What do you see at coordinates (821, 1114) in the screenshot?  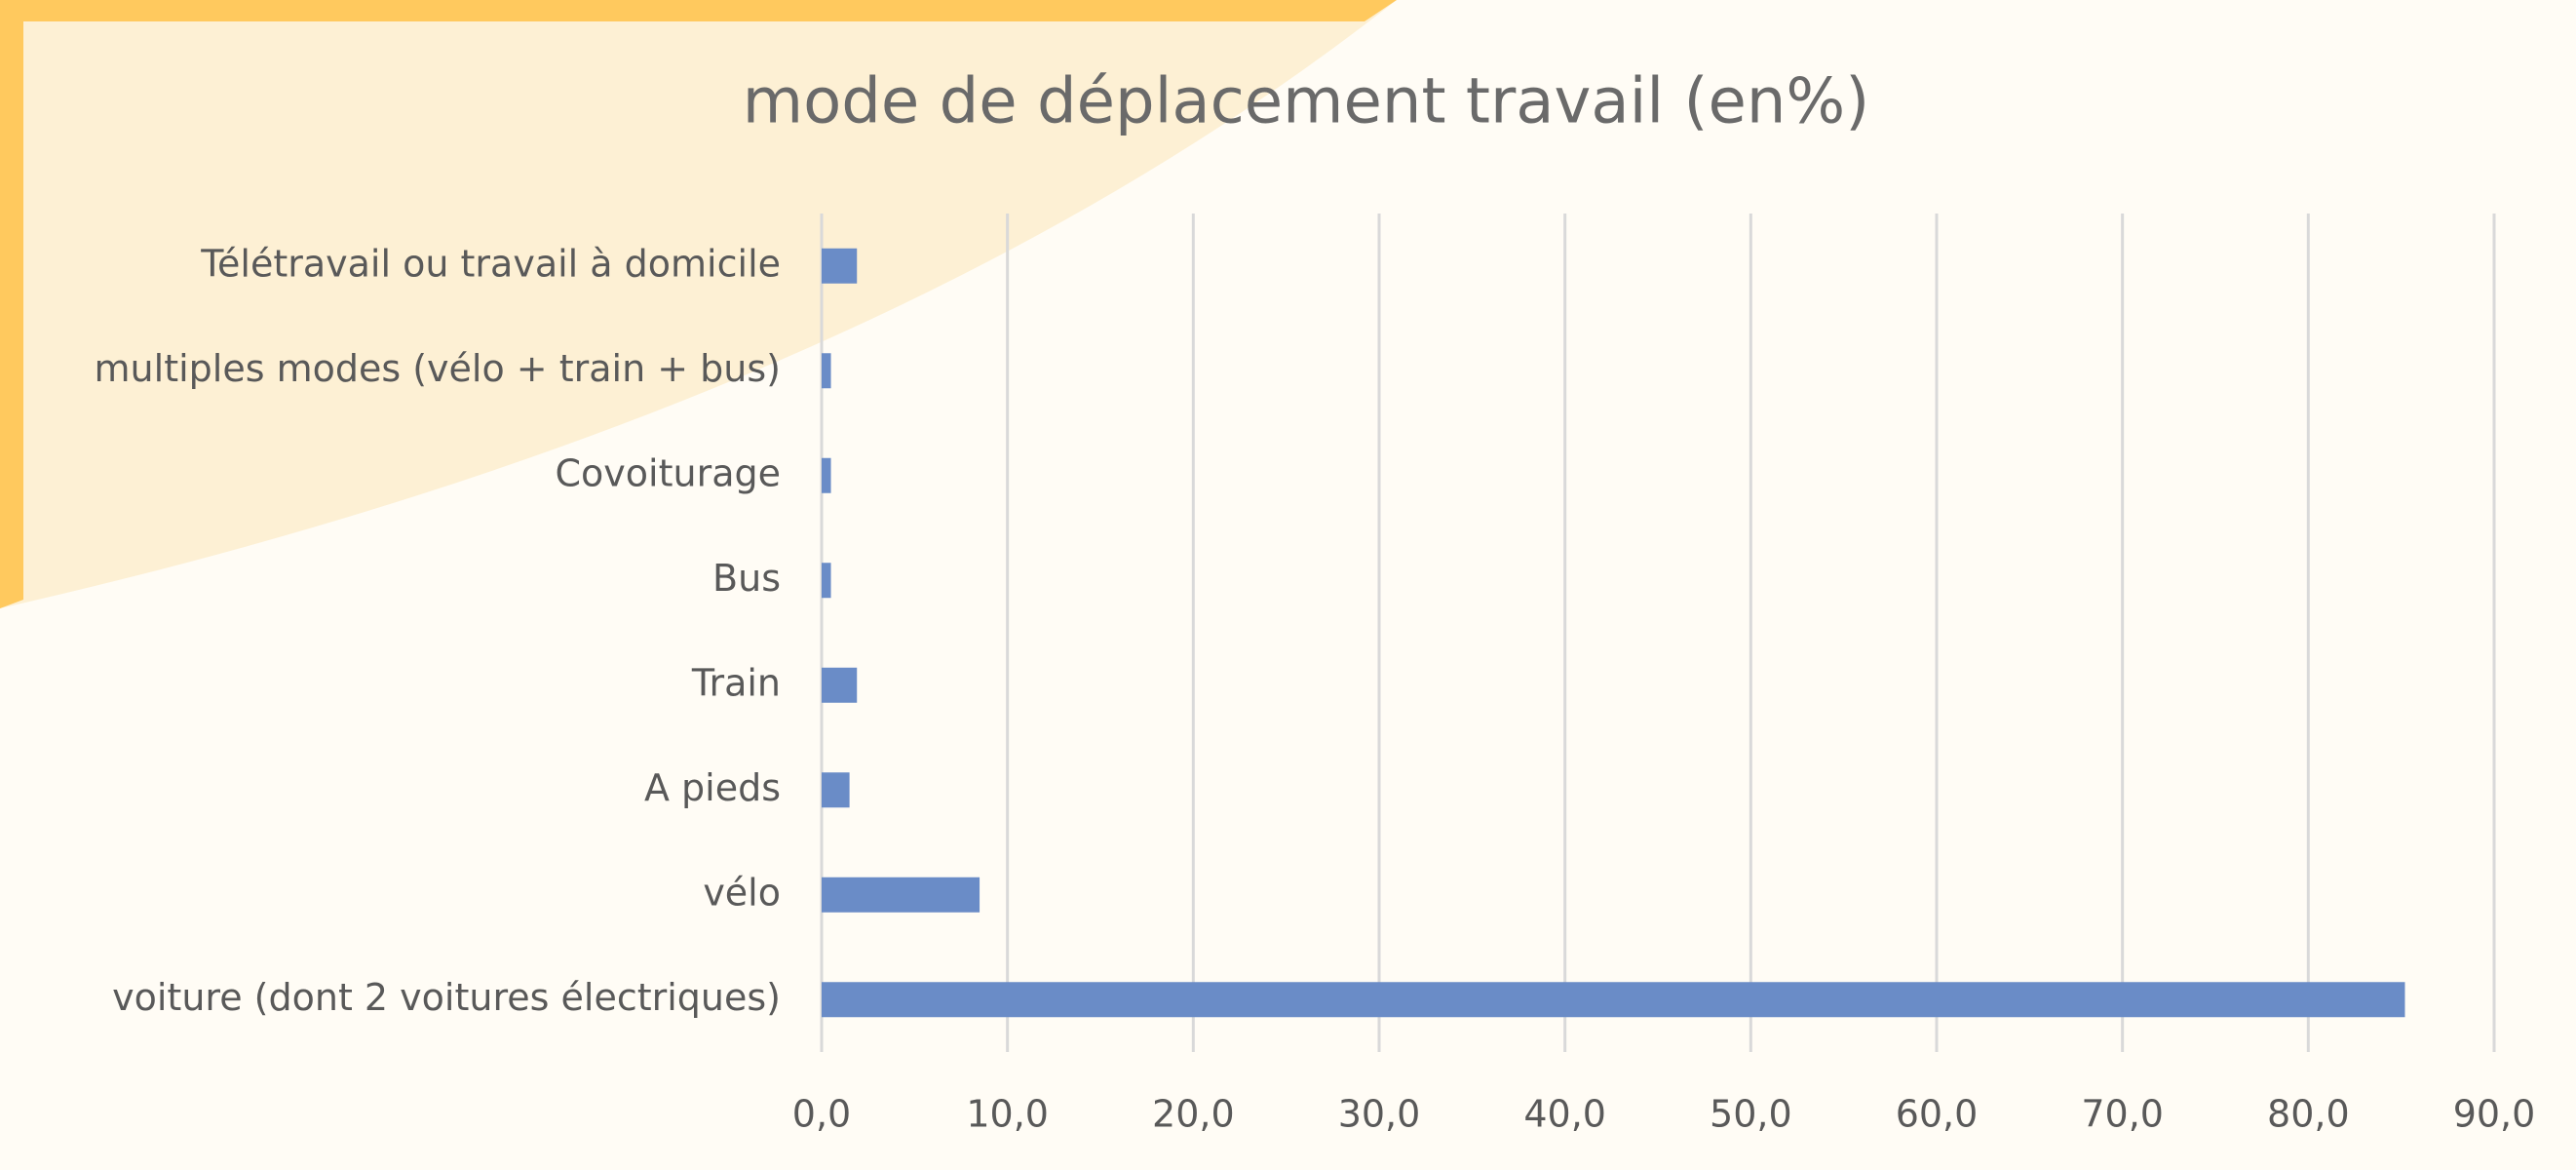 I see `x-tick-label: 0,0` at bounding box center [821, 1114].